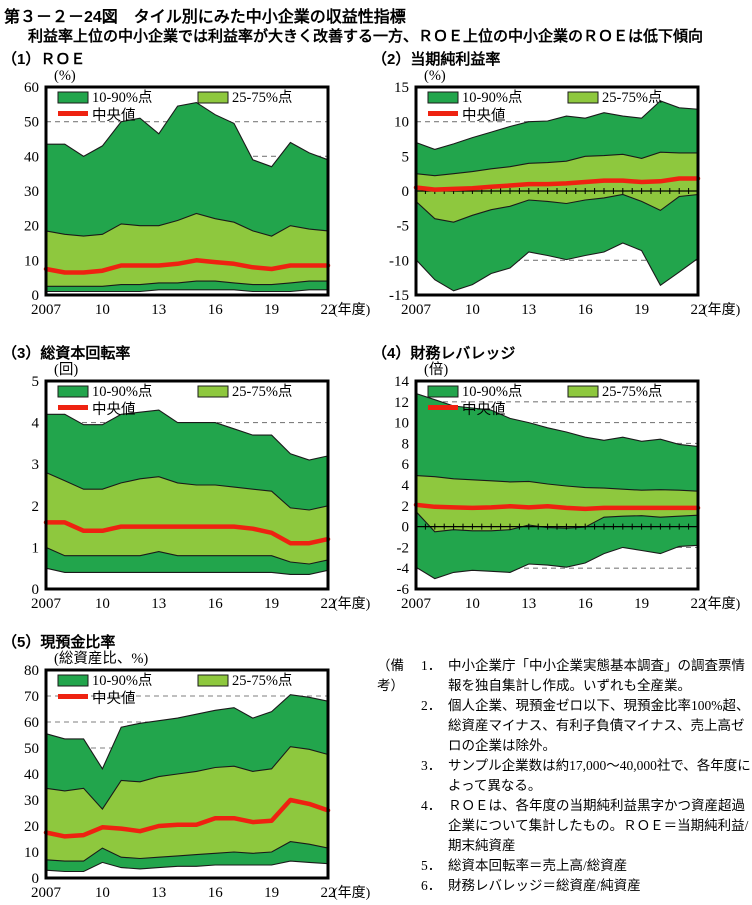 The width and height of the screenshot is (752, 905). What do you see at coordinates (436, 369) in the screenshot?
I see `y-axis-unit-label: (倍)` at bounding box center [436, 369].